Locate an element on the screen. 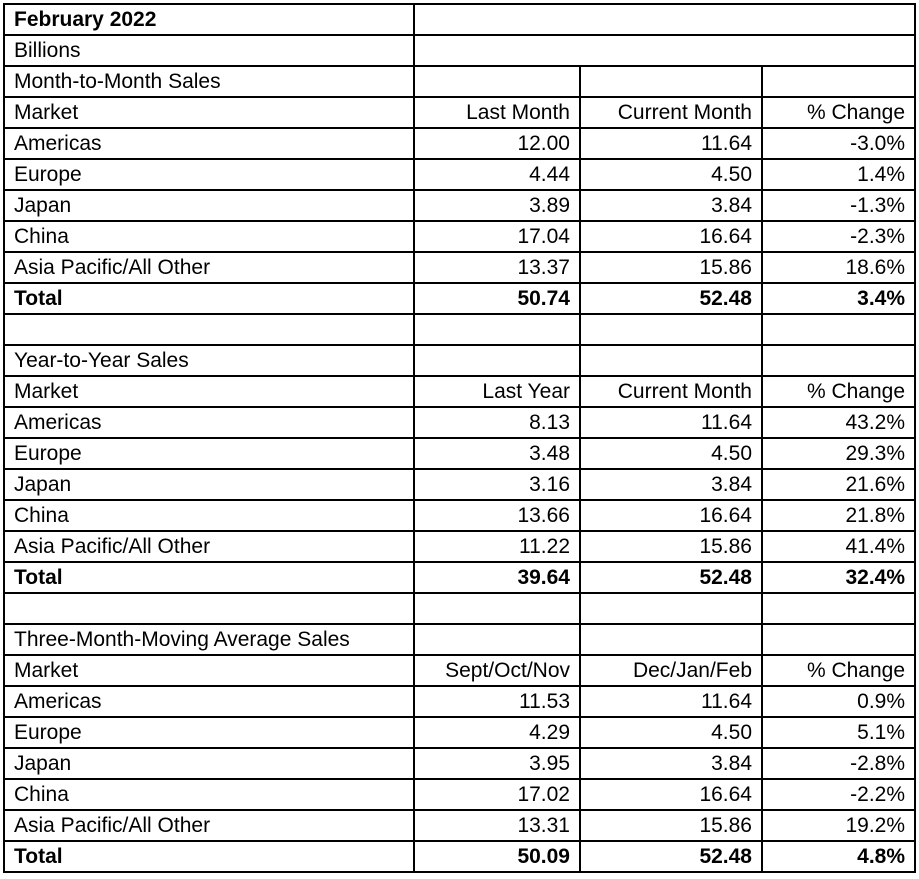 This screenshot has width=919, height=879. column-header-row: Market Last Year Current Month % Change is located at coordinates (460, 391).